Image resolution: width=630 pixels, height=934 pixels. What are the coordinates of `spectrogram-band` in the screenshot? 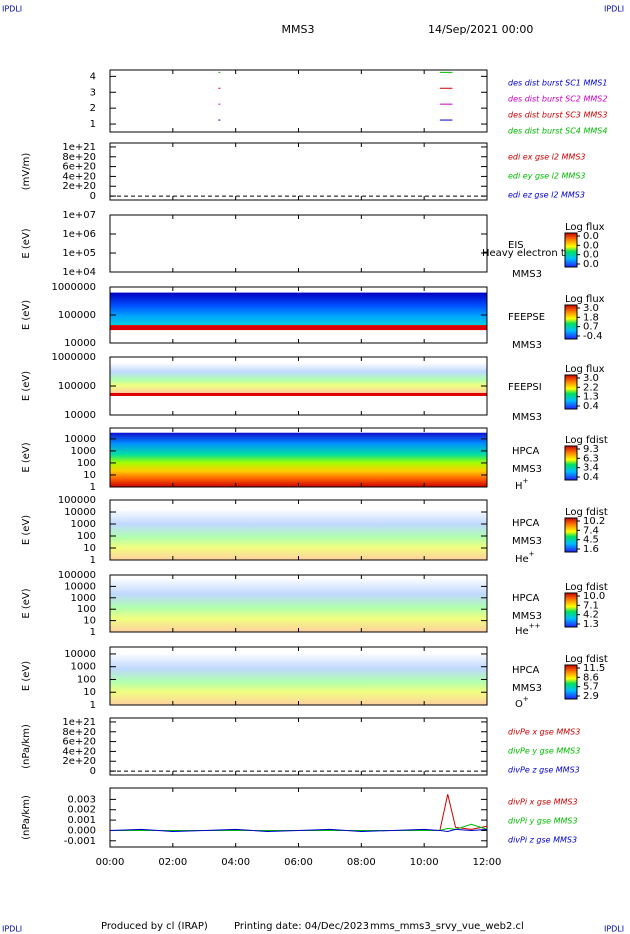 It's located at (298, 394).